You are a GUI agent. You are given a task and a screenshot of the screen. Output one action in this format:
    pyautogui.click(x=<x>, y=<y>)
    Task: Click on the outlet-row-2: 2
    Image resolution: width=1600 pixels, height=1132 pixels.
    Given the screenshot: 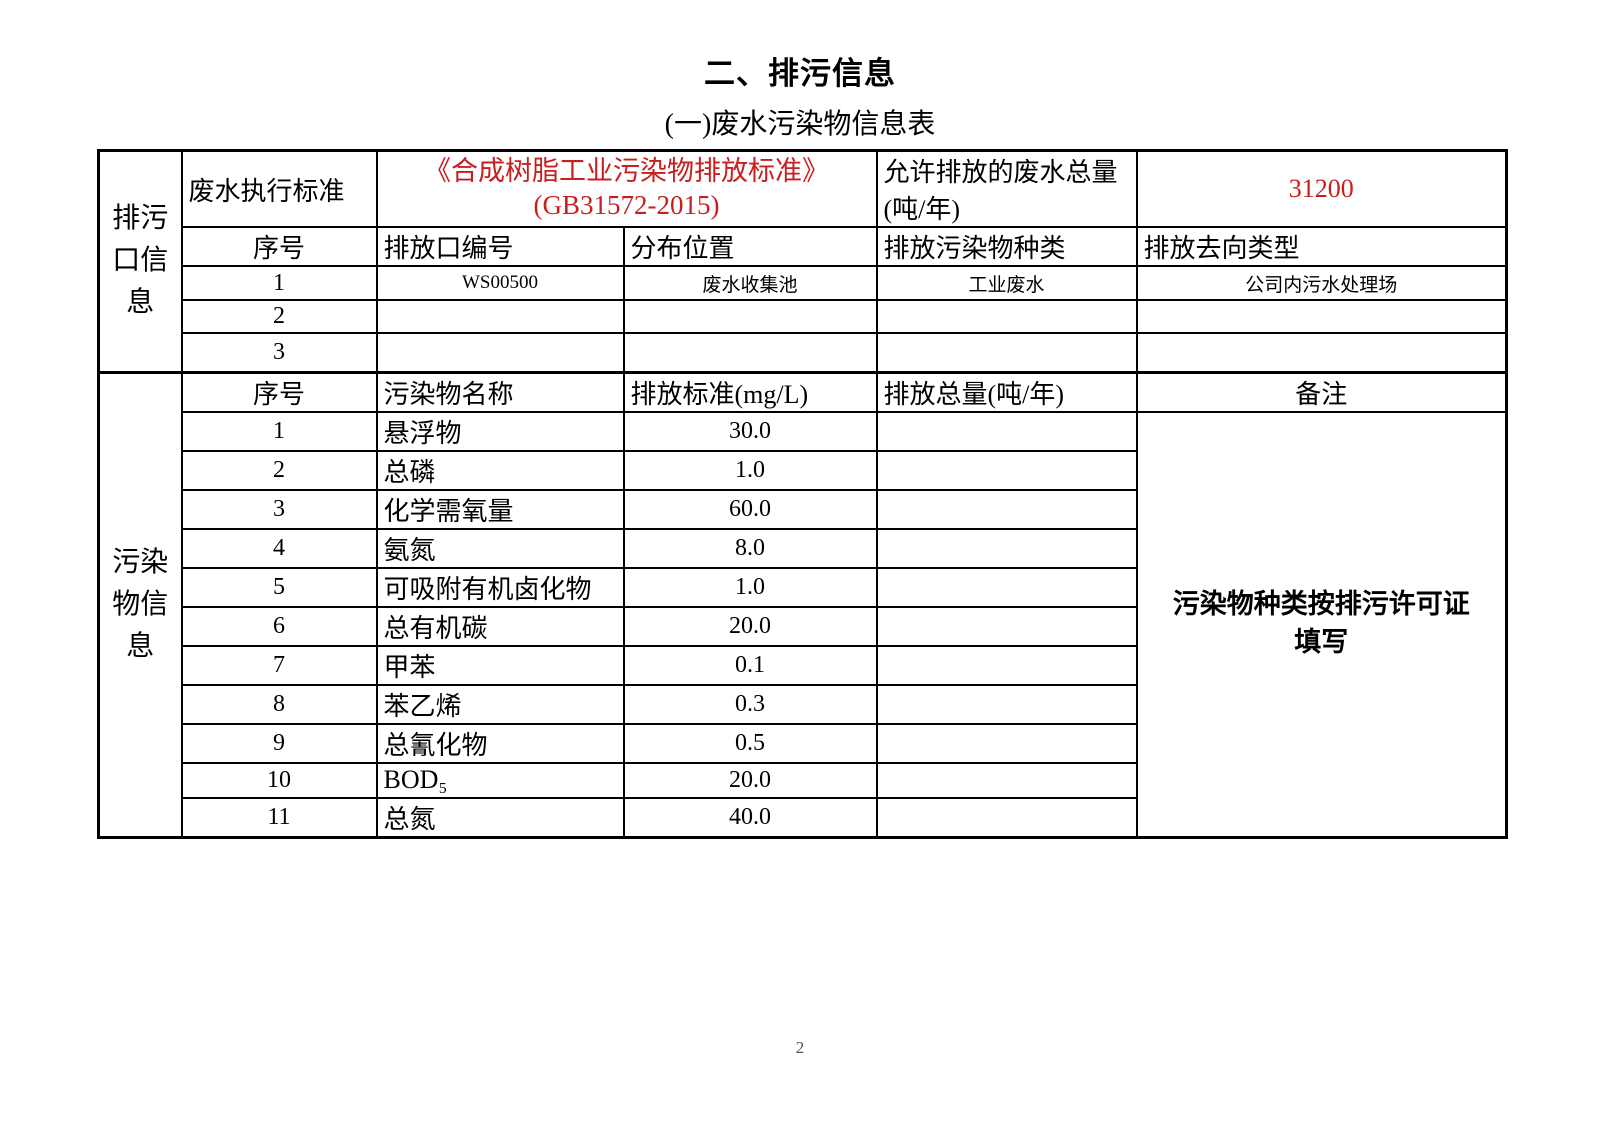 What is the action you would take?
    pyautogui.click(x=803, y=316)
    